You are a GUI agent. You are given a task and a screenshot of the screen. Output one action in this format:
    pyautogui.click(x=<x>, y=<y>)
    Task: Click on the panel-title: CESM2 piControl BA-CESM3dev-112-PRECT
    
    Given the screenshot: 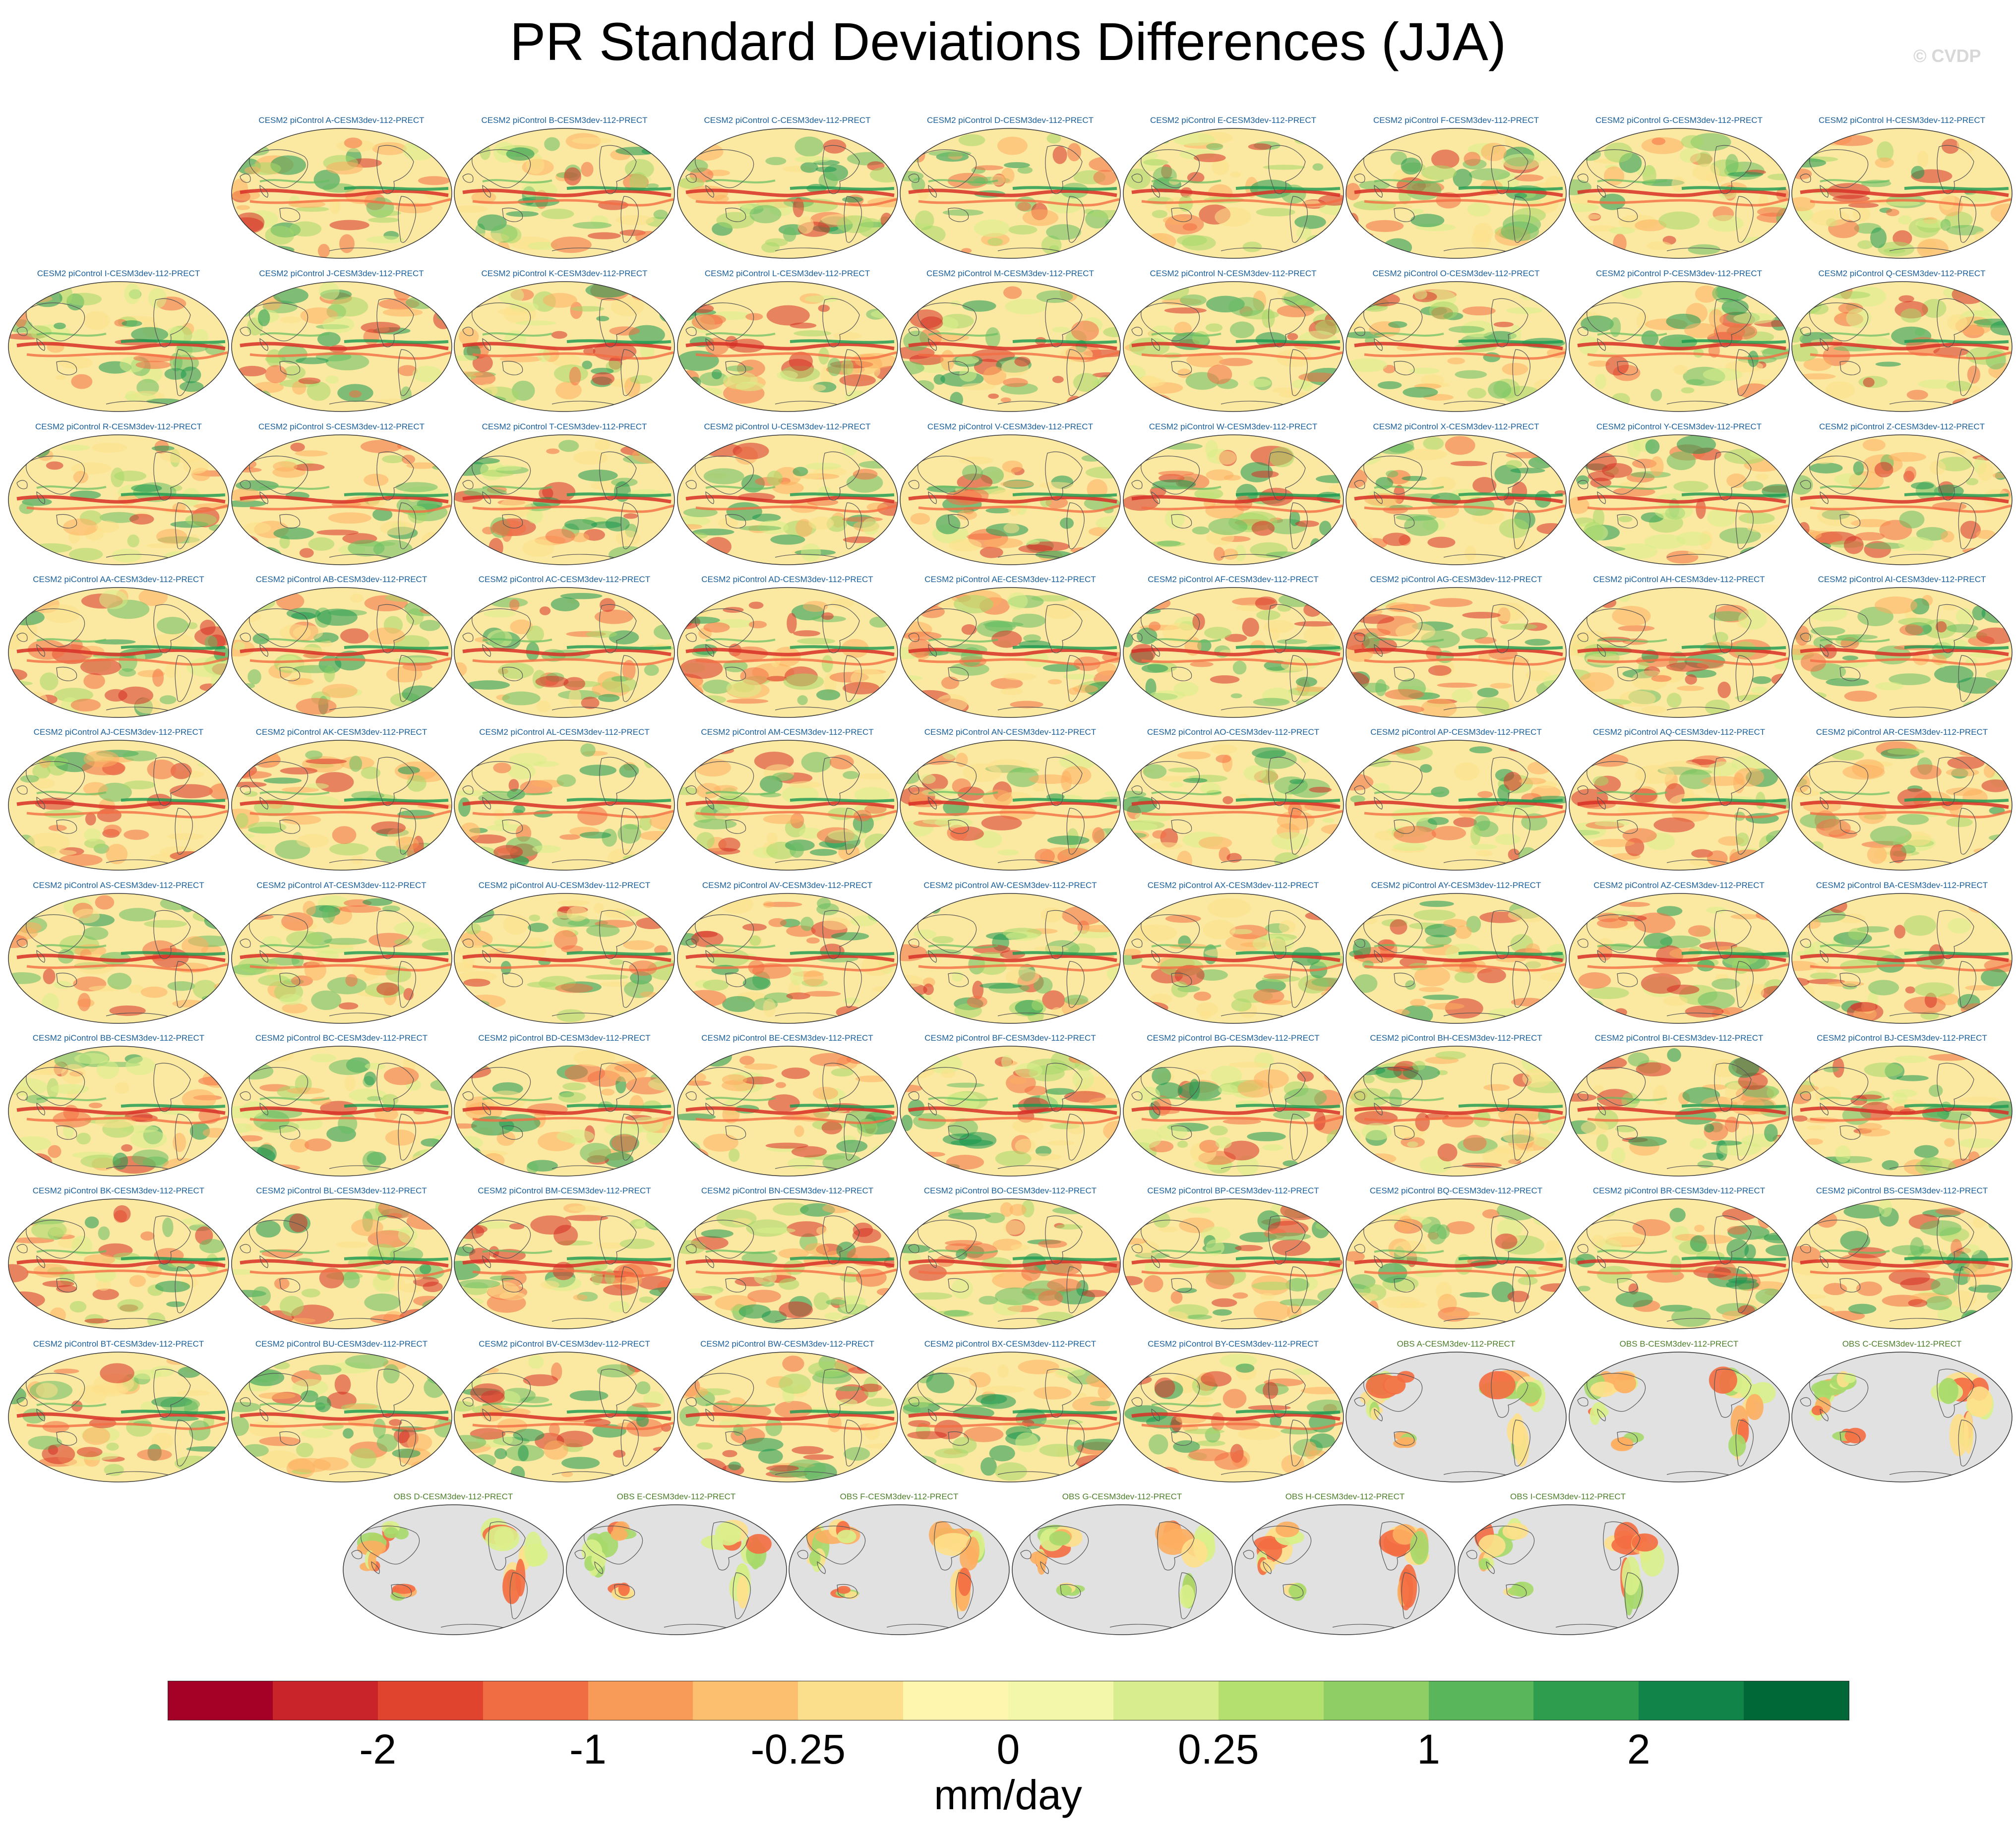 What is the action you would take?
    pyautogui.click(x=1902, y=885)
    